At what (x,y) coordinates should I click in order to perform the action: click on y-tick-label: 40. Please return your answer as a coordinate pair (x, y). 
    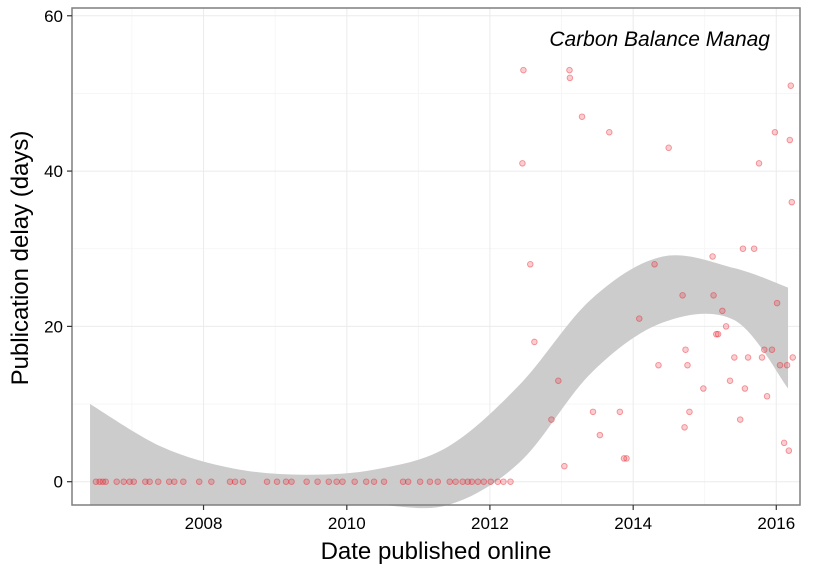
    Looking at the image, I should click on (53, 171).